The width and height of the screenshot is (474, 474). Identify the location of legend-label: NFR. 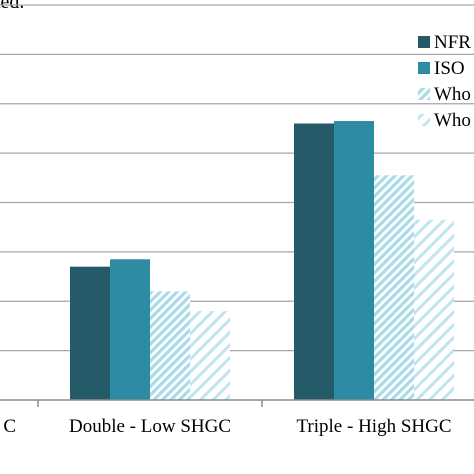
(452, 42).